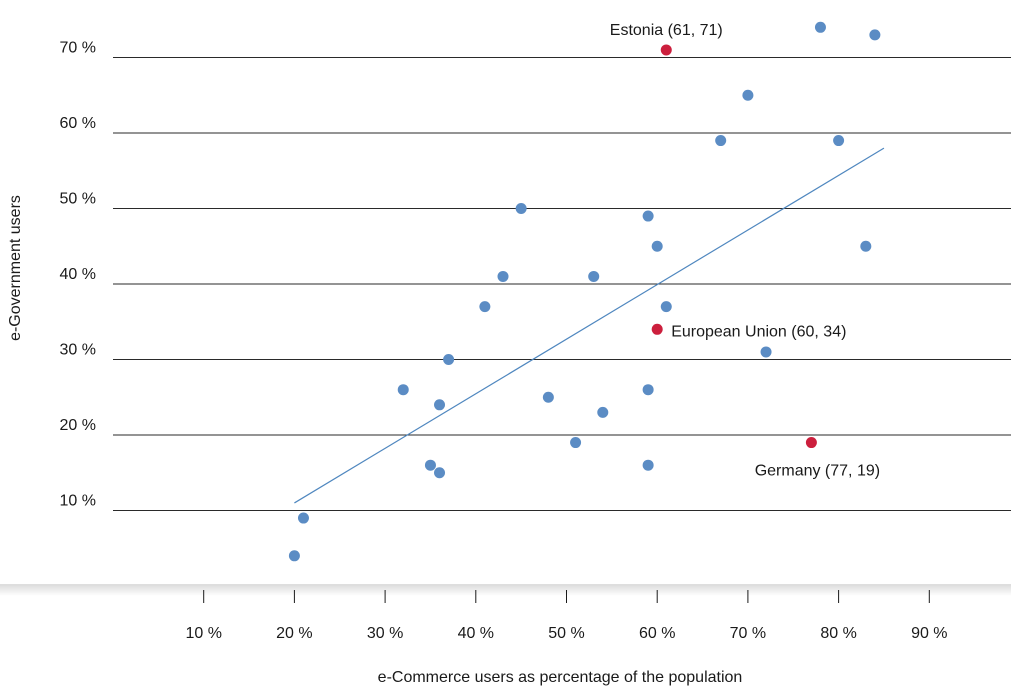 The height and width of the screenshot is (691, 1011). I want to click on y-axis-title: e-Government users, so click(15, 268).